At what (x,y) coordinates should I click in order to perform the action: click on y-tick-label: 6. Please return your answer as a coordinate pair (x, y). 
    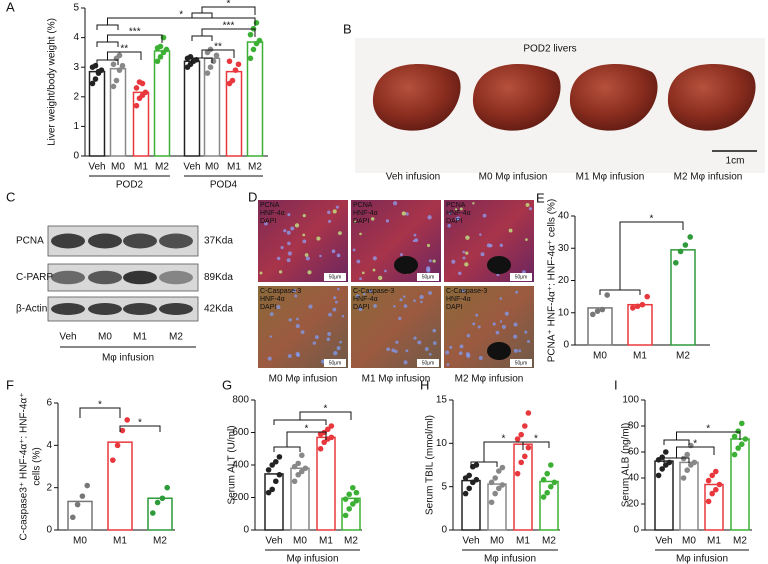
    Looking at the image, I should click on (49, 403).